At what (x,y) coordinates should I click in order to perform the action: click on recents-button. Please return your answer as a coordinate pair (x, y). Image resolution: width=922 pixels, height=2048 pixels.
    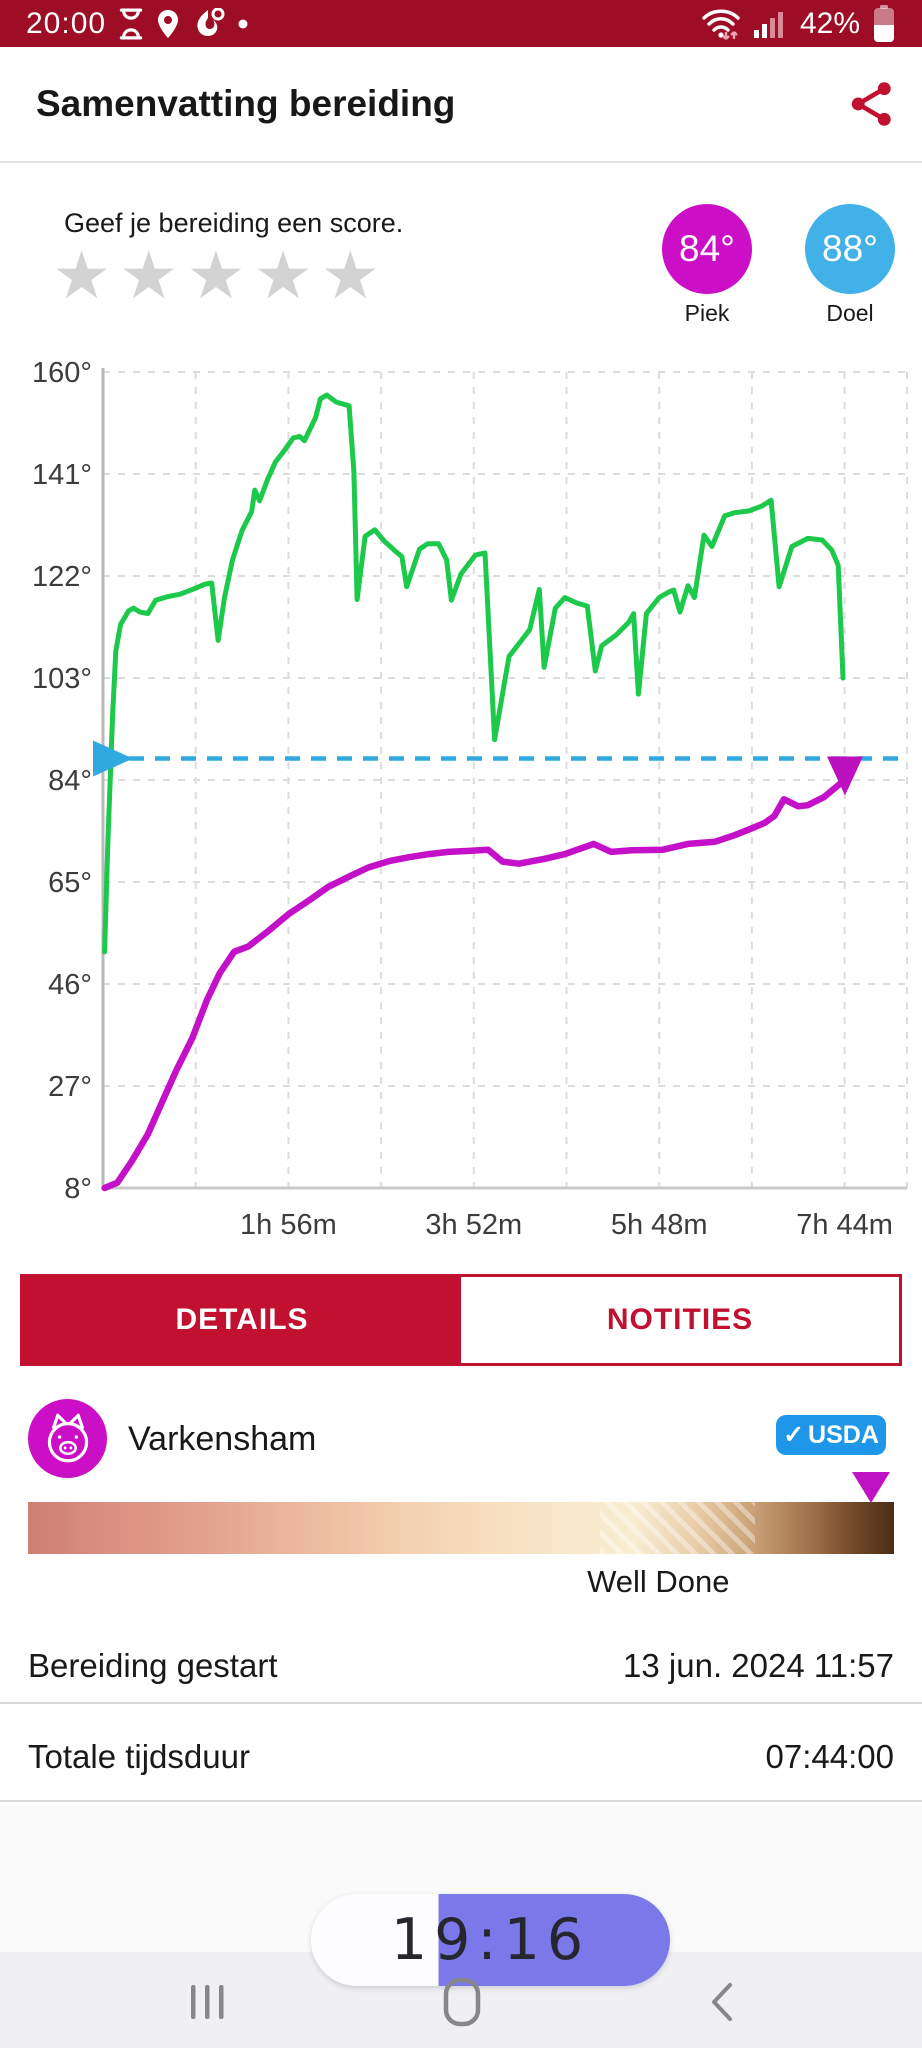
    Looking at the image, I should click on (208, 2002).